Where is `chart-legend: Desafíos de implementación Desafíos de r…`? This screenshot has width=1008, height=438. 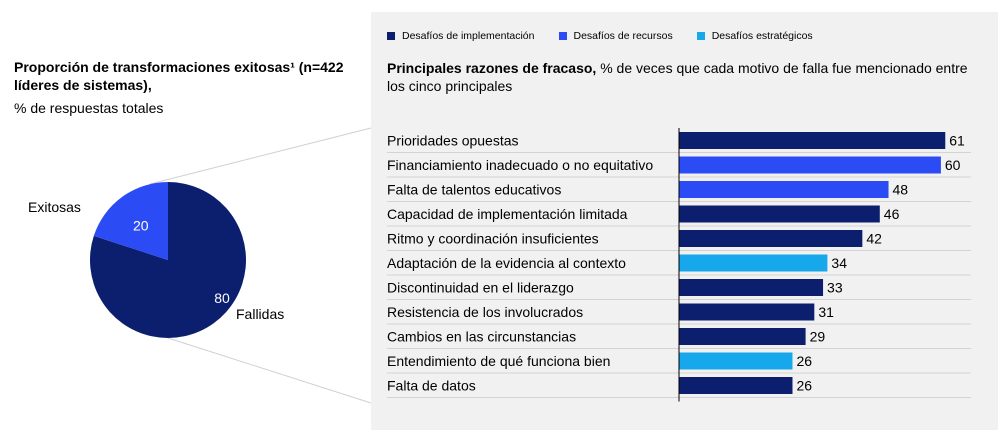 chart-legend: Desafíos de implementación Desafíos de r… is located at coordinates (612, 36).